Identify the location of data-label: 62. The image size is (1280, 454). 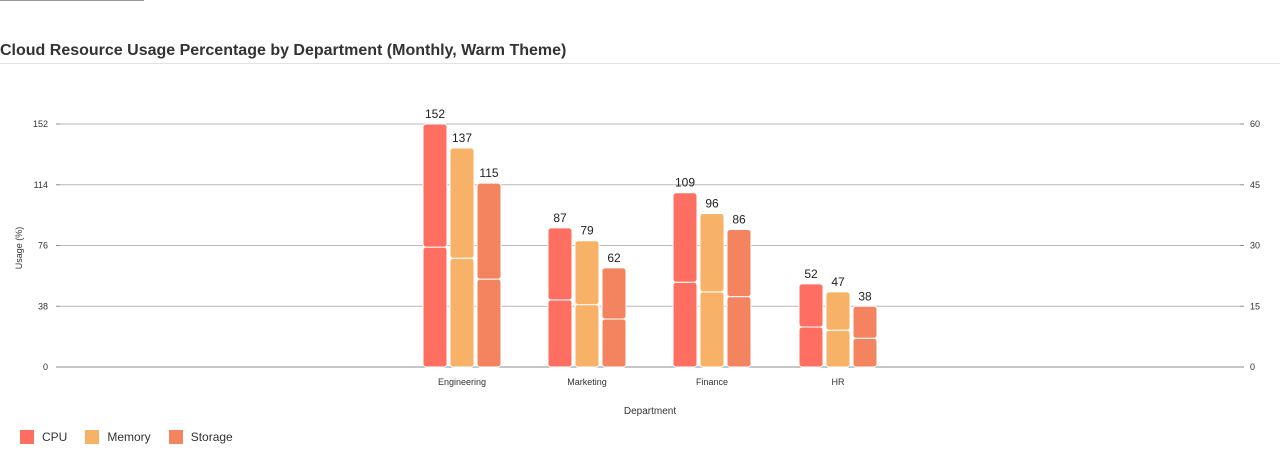
(614, 258).